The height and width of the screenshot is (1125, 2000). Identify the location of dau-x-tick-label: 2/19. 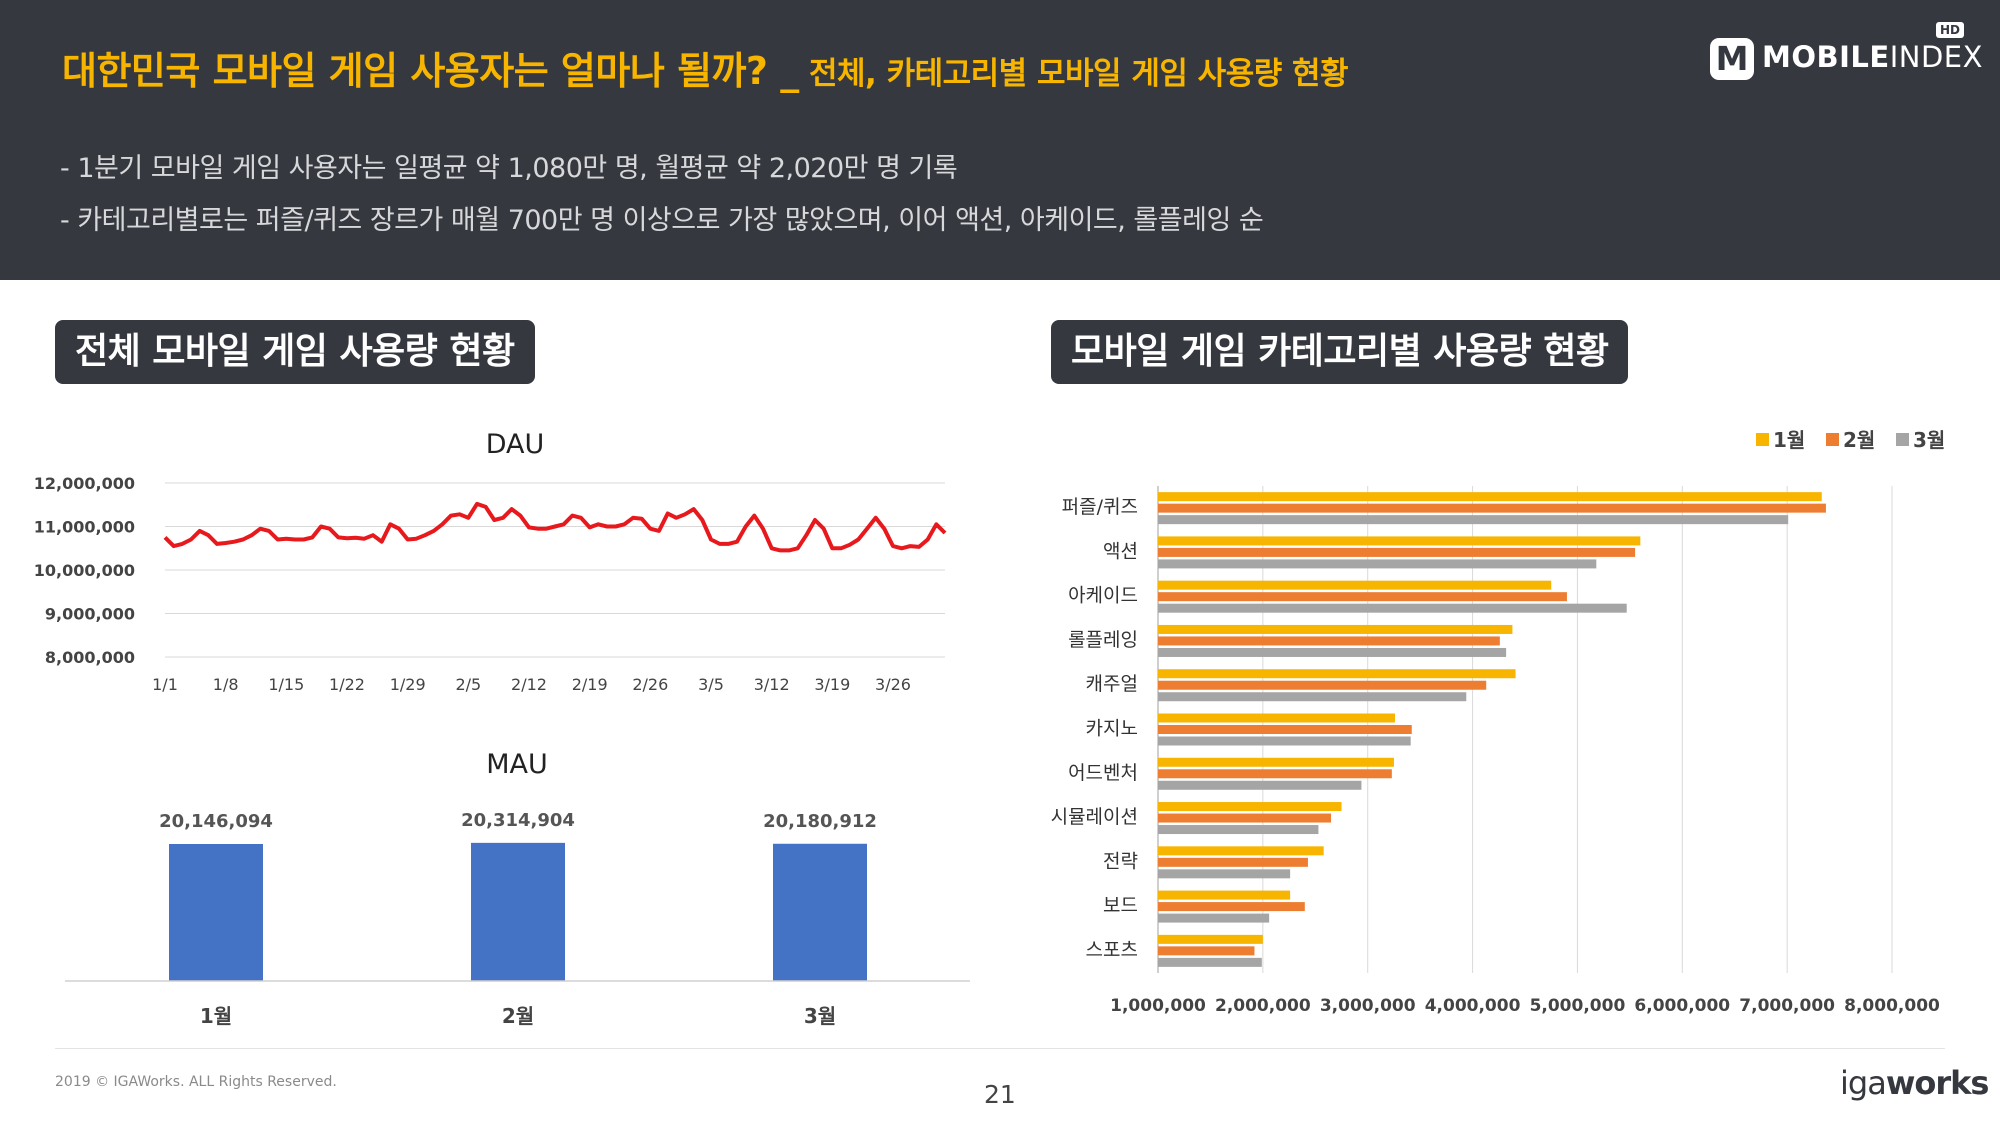
(590, 684).